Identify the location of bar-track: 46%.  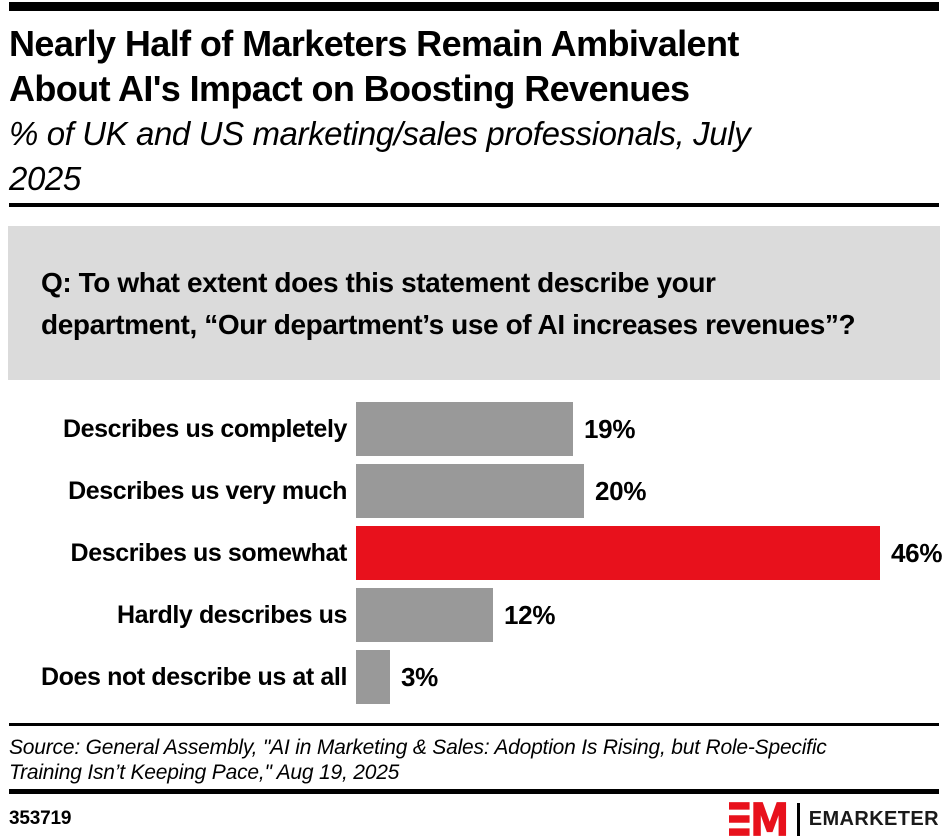
(649, 553).